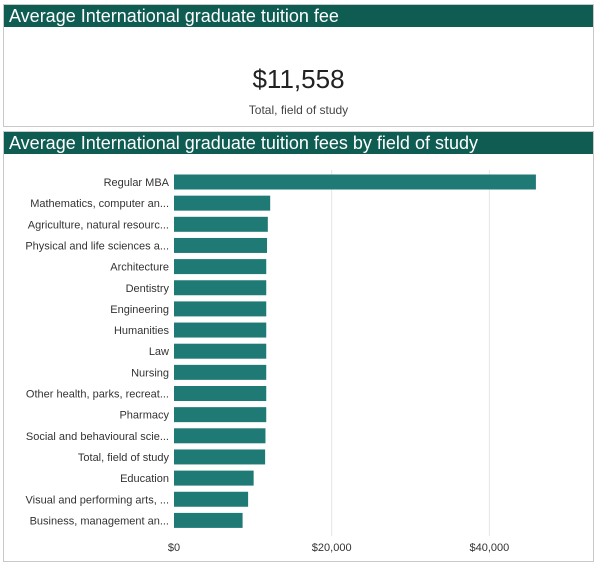 The height and width of the screenshot is (563, 598). Describe the element at coordinates (142, 331) in the screenshot. I see `category-label: Humanities` at that location.